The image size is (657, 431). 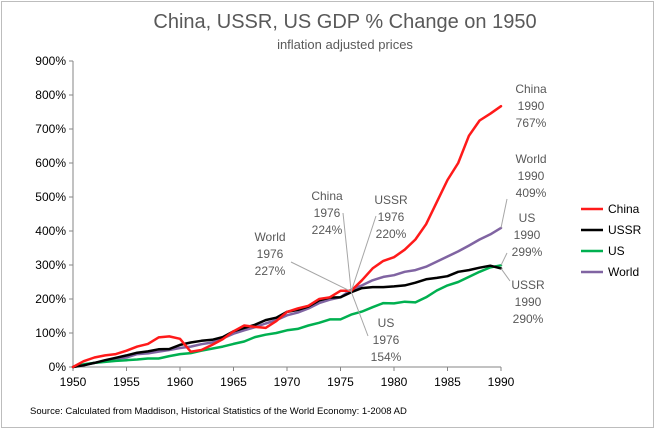 What do you see at coordinates (531, 193) in the screenshot?
I see `annotation-value: 409%` at bounding box center [531, 193].